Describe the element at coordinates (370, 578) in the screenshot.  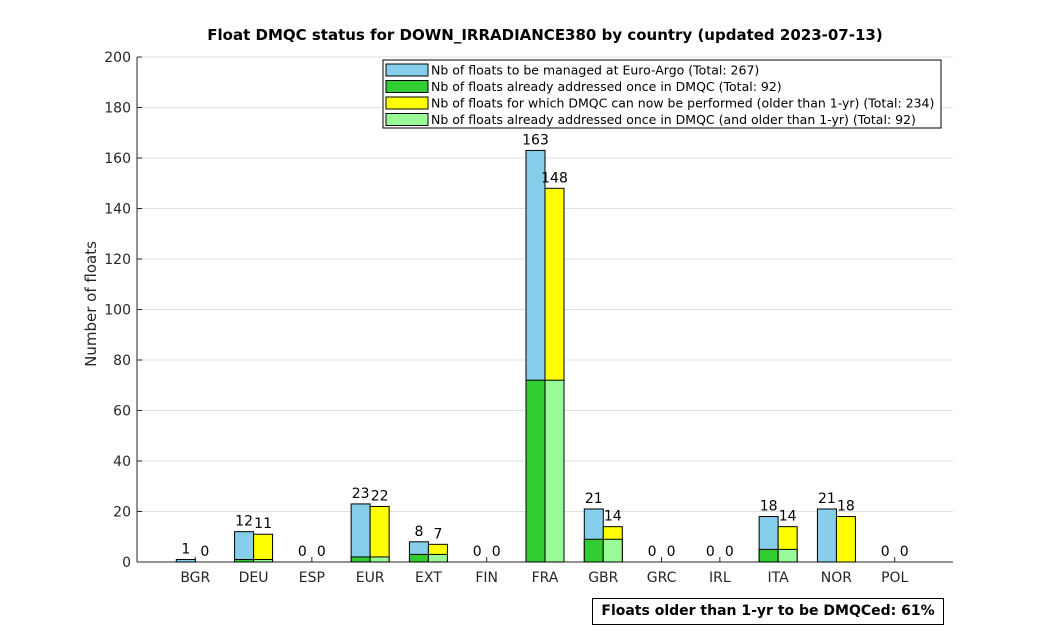
I see `x-tick-label: EUR` at that location.